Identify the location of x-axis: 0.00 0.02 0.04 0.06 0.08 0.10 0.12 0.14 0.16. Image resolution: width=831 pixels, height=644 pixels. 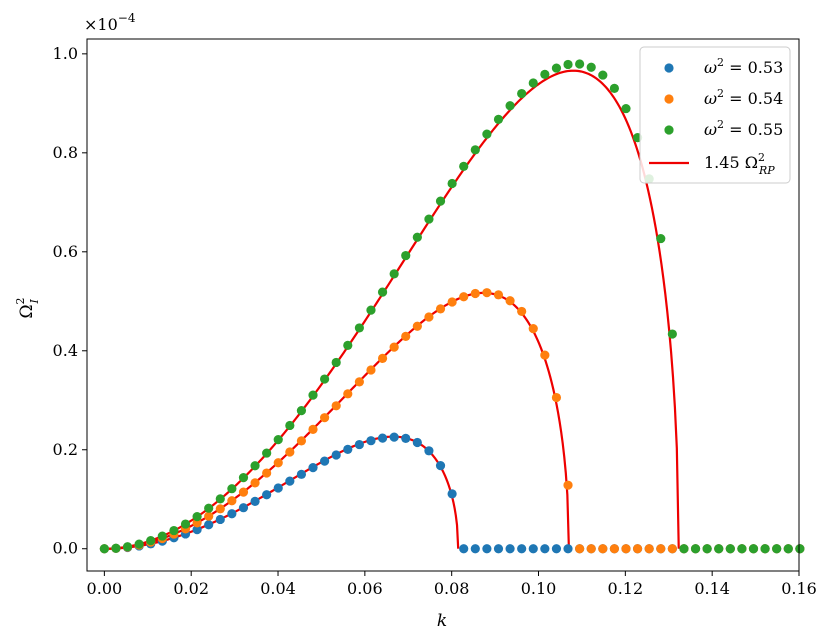
(452, 584).